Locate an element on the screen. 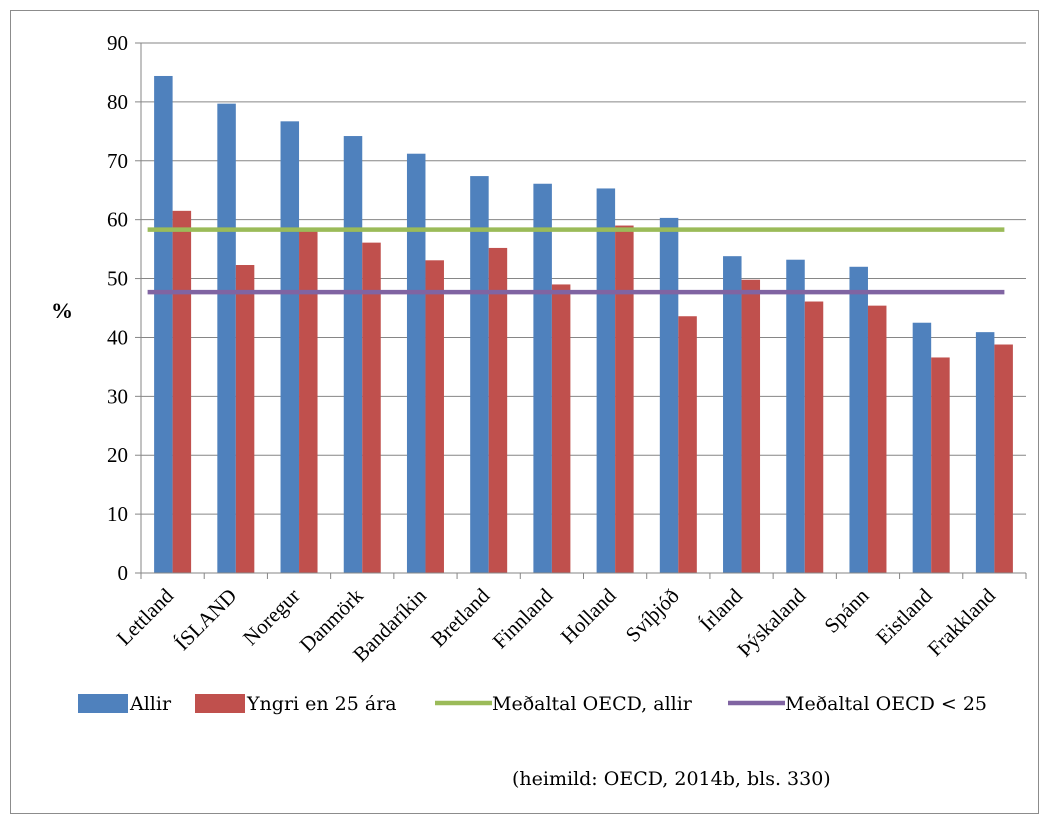  x-tick-label: Írland is located at coordinates (721, 609).